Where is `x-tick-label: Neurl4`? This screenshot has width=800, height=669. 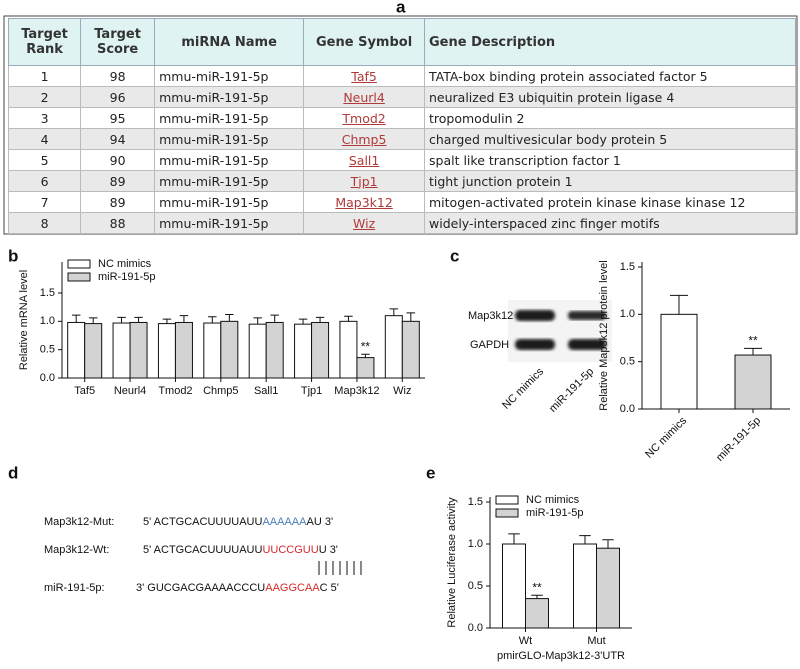
x-tick-label: Neurl4 is located at coordinates (130, 391).